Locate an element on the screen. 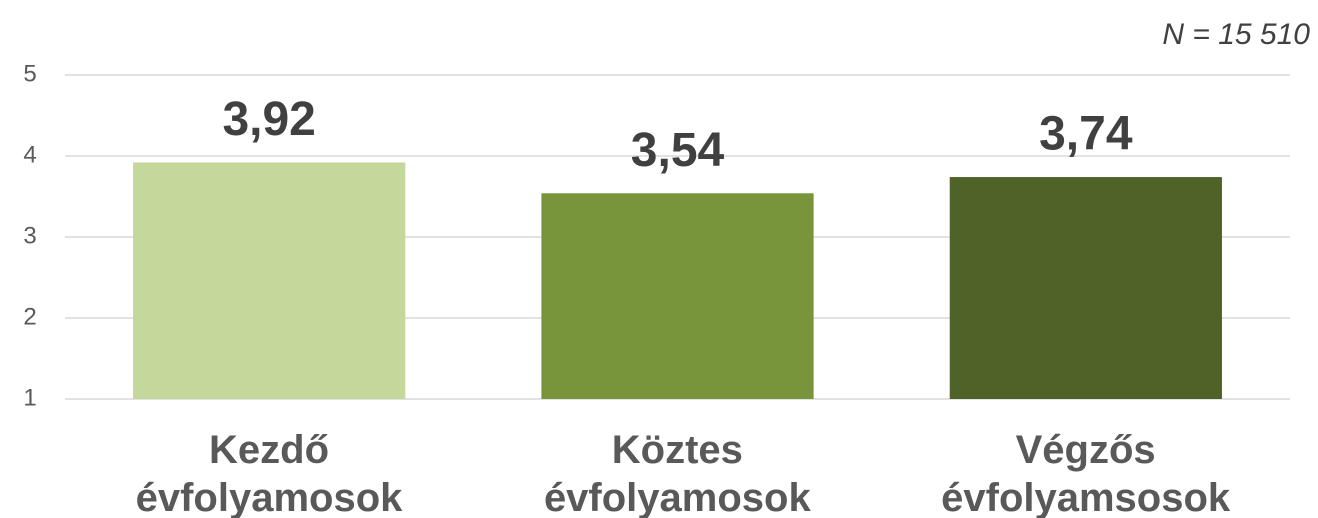  y-tick-label: 4 is located at coordinates (29, 154).